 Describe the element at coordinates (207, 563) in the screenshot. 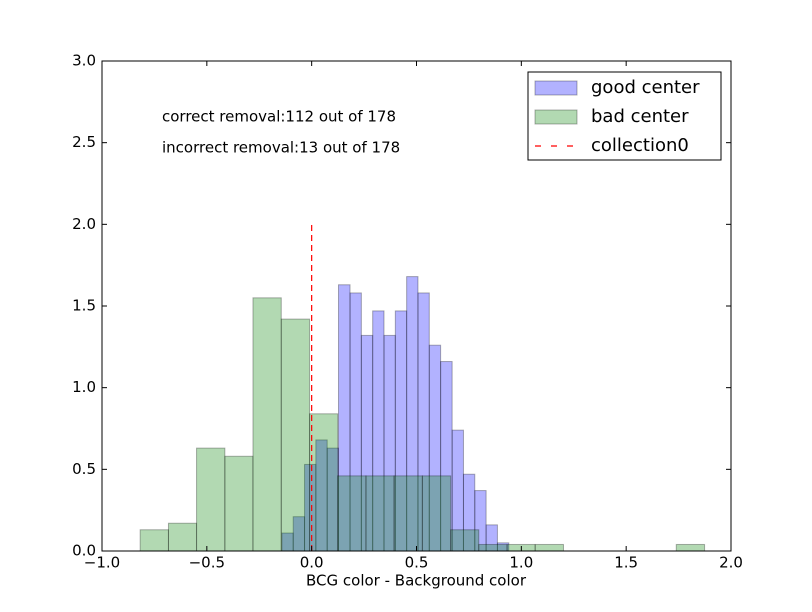

I see `x-tick-label: −0.5` at that location.